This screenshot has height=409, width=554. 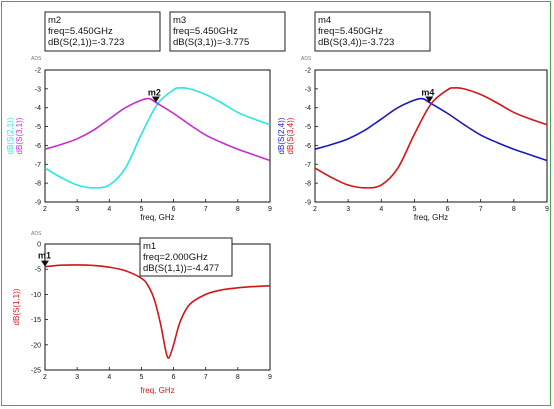 I want to click on marker-label: m2, so click(x=154, y=92).